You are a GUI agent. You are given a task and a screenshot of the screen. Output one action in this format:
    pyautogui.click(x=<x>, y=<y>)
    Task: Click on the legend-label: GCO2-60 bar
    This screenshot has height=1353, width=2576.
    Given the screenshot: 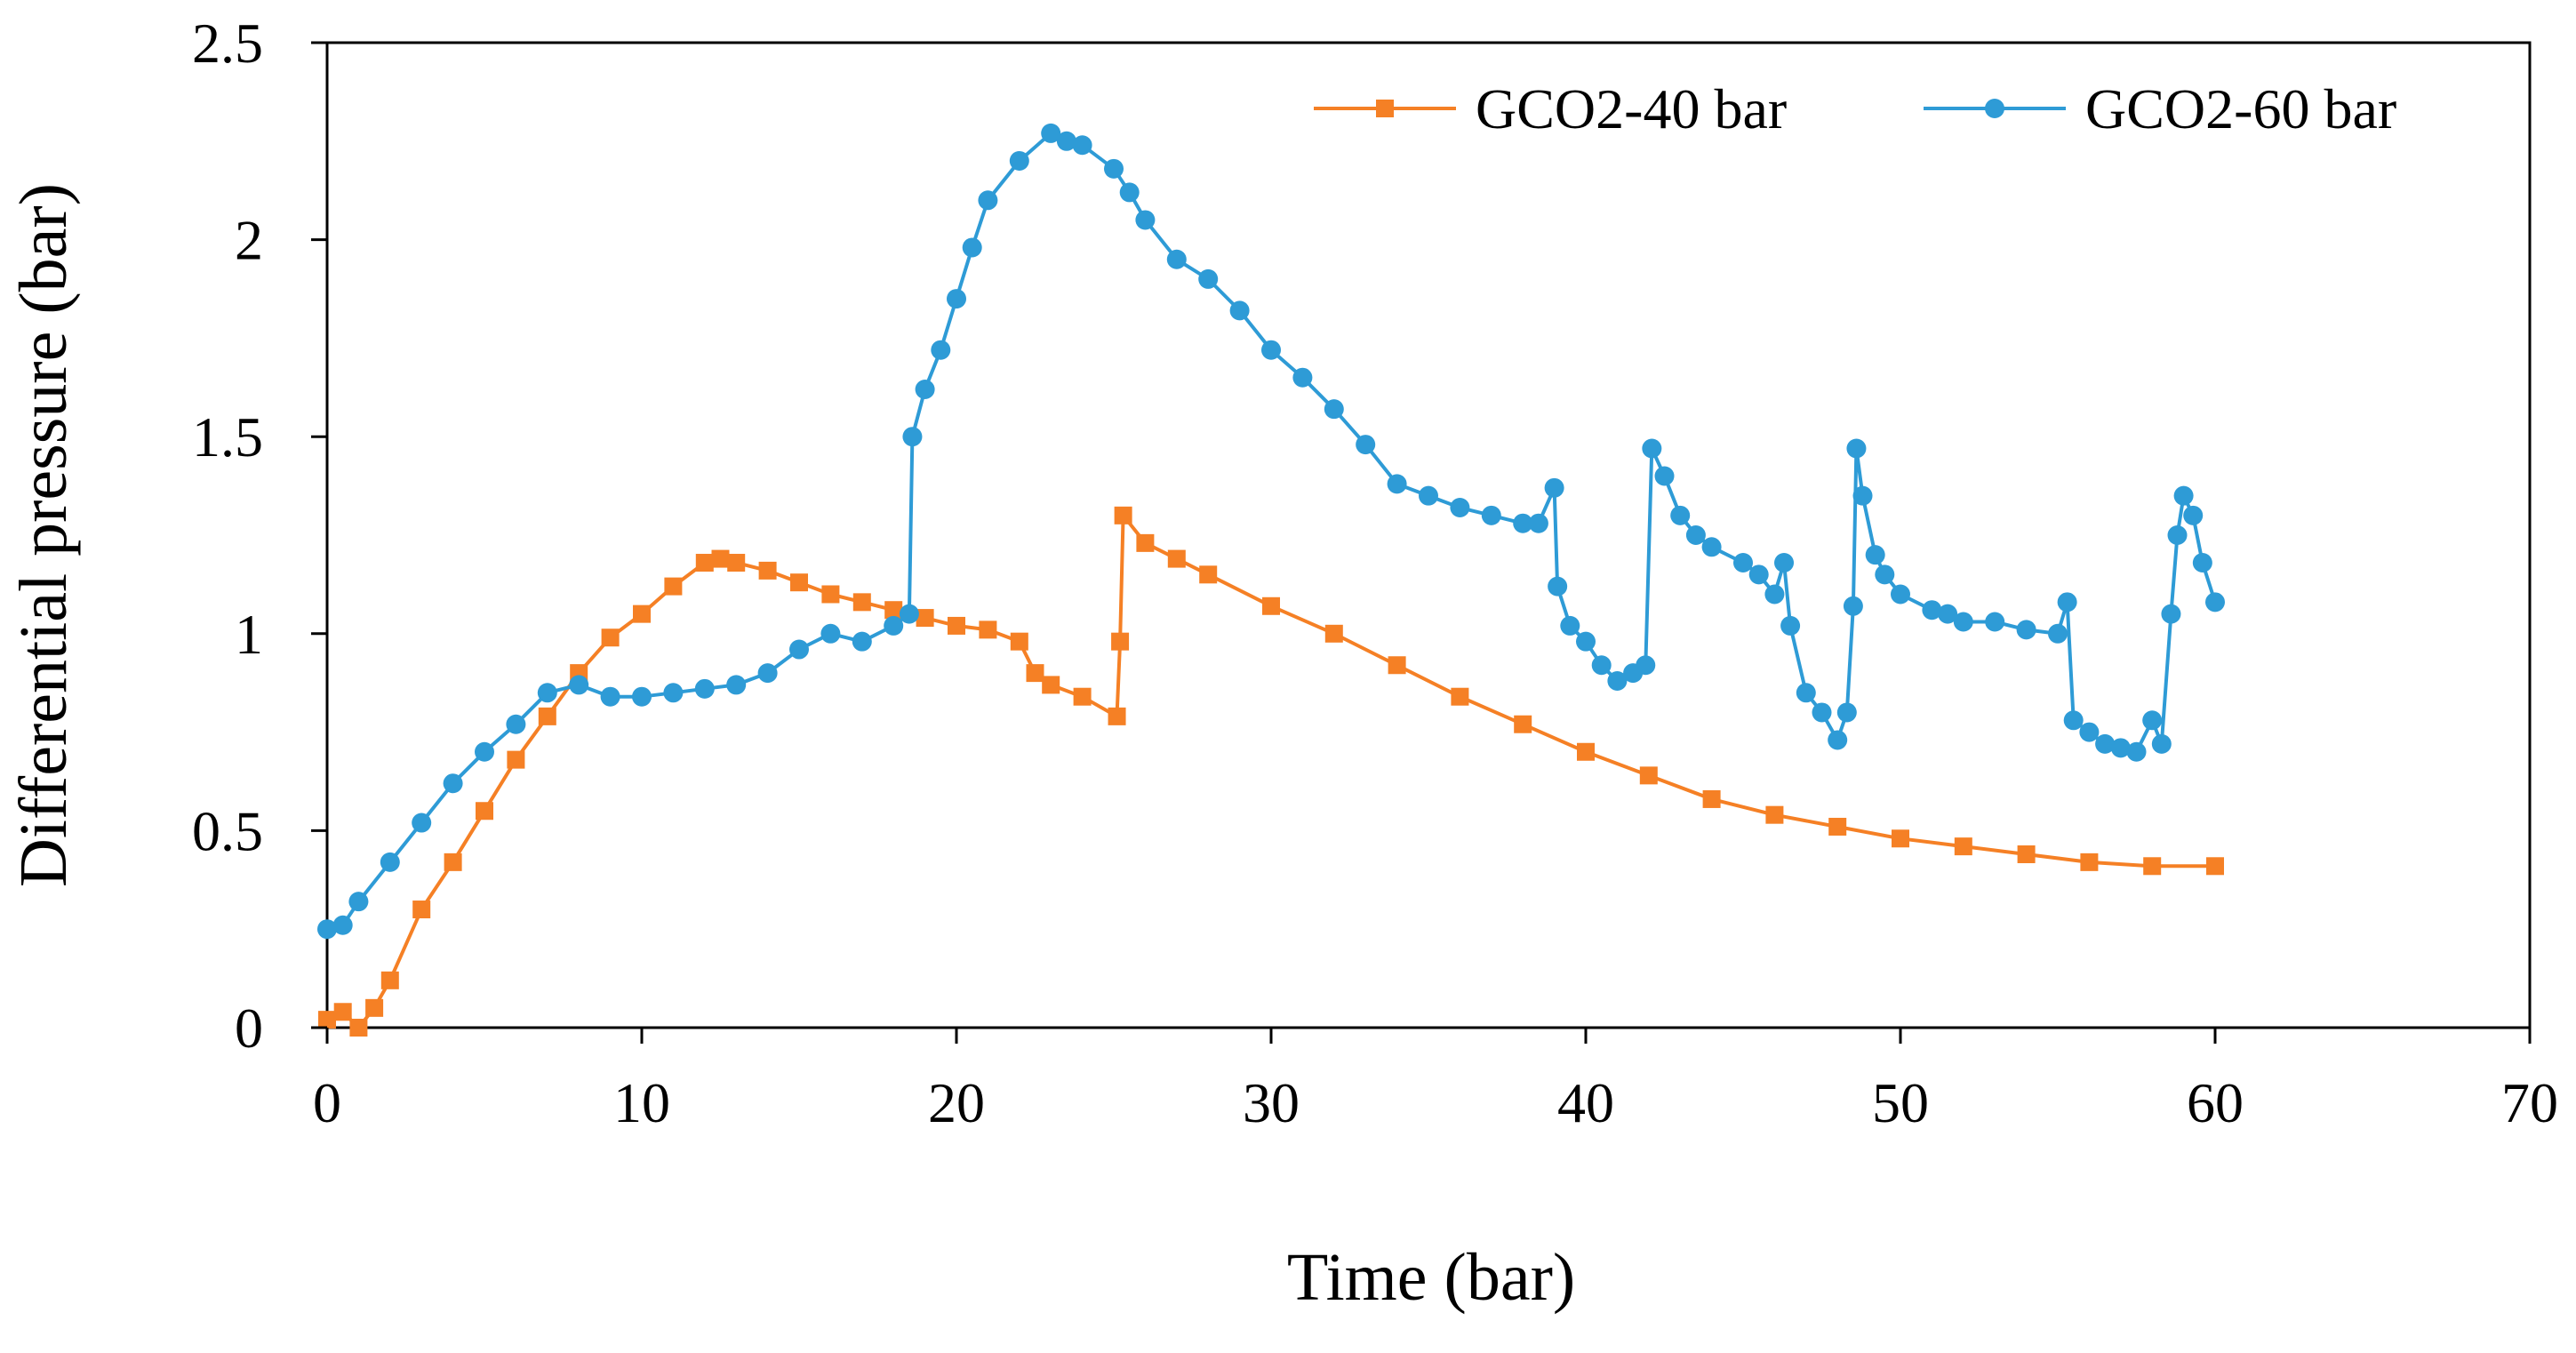 What is the action you would take?
    pyautogui.click(x=2240, y=109)
    